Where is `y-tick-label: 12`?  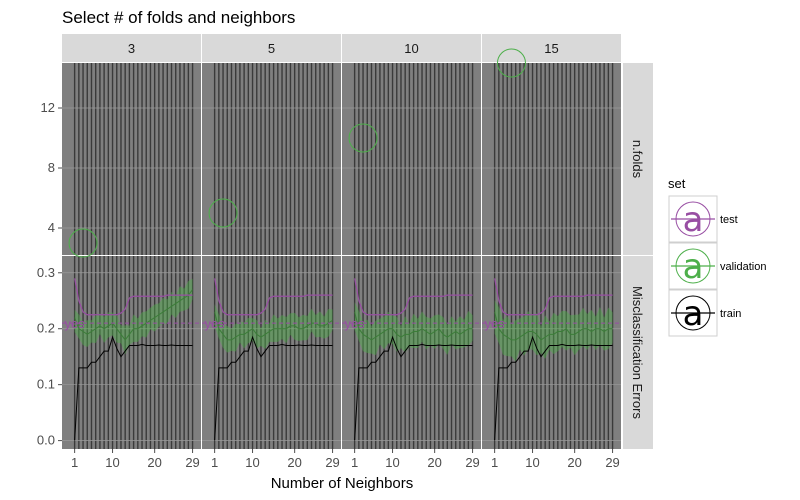
y-tick-label: 12 is located at coordinates (48, 107).